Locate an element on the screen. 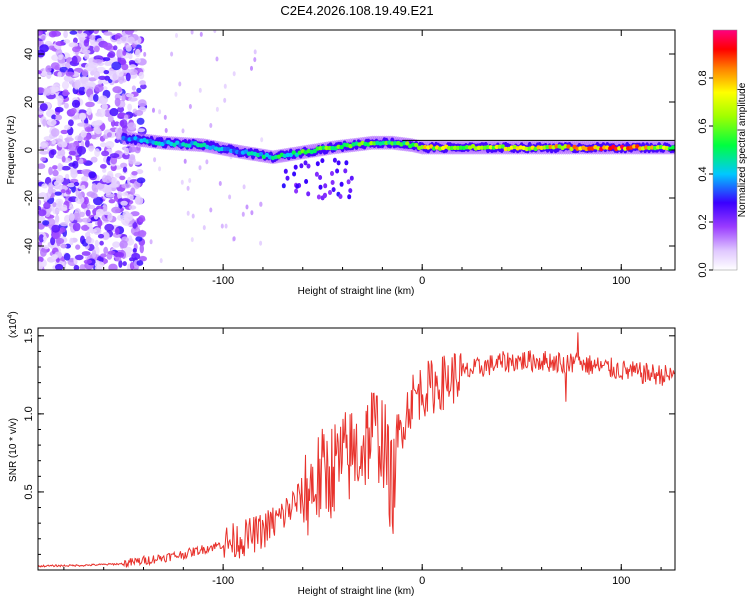  spectrogram-x-tick-label: 0 is located at coordinates (422, 281).